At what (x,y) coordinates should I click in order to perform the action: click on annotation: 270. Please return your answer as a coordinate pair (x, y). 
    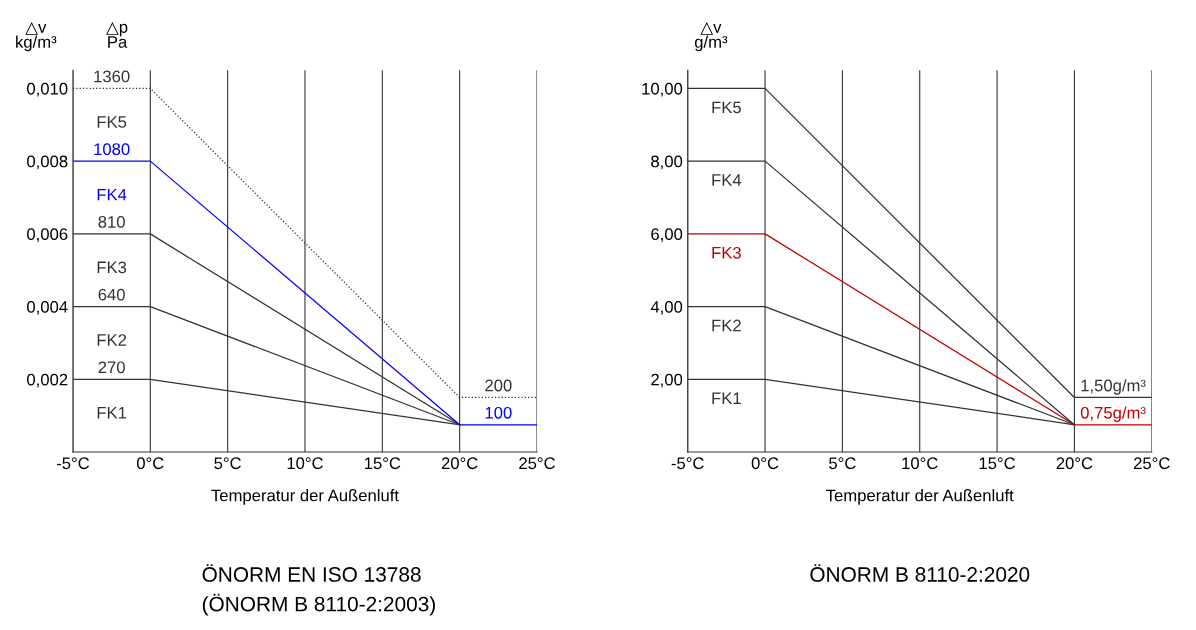
    Looking at the image, I should click on (111, 367).